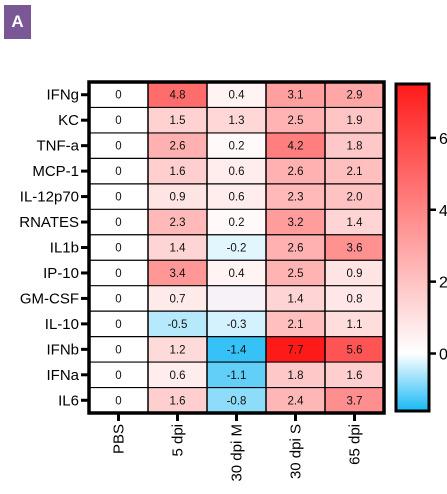  Describe the element at coordinates (355, 350) in the screenshot. I see `cell-value-label: 5.6` at that location.